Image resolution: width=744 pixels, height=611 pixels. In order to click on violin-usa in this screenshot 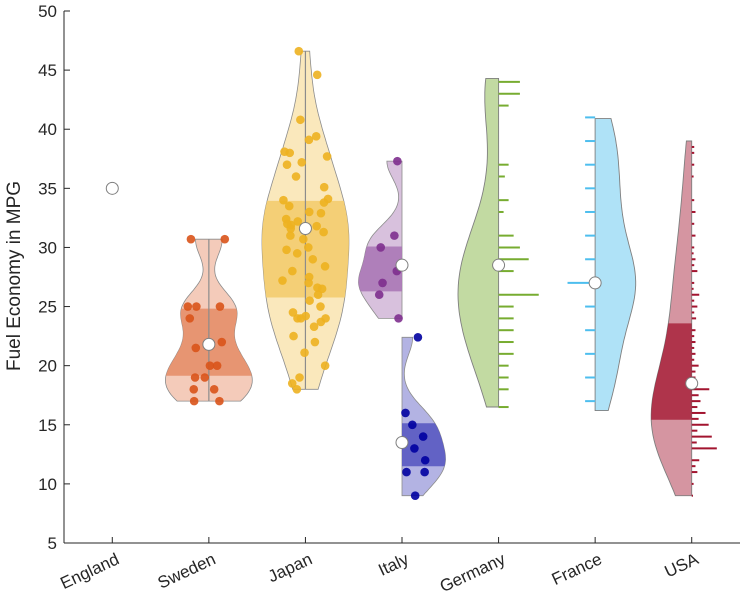, I will do `click(671, 318)`.